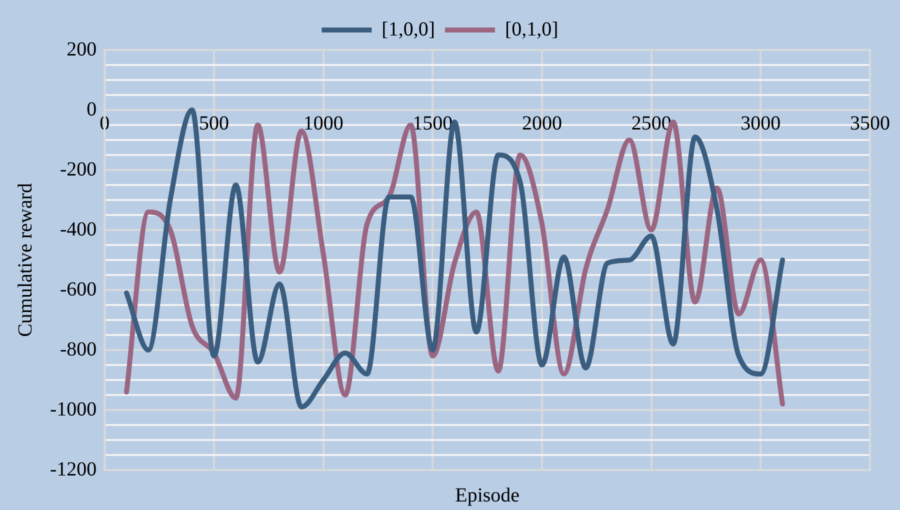 The image size is (900, 510). Describe the element at coordinates (870, 123) in the screenshot. I see `x-tick-label: 3500` at that location.